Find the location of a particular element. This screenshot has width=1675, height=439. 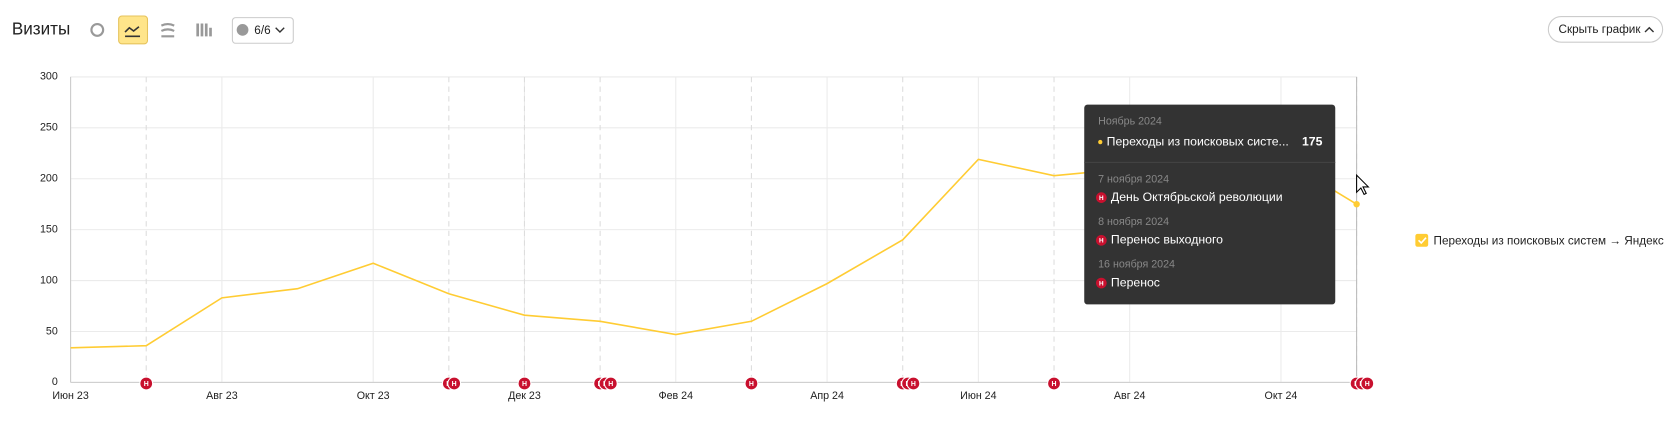

comments-button: 6/6 is located at coordinates (262, 30).